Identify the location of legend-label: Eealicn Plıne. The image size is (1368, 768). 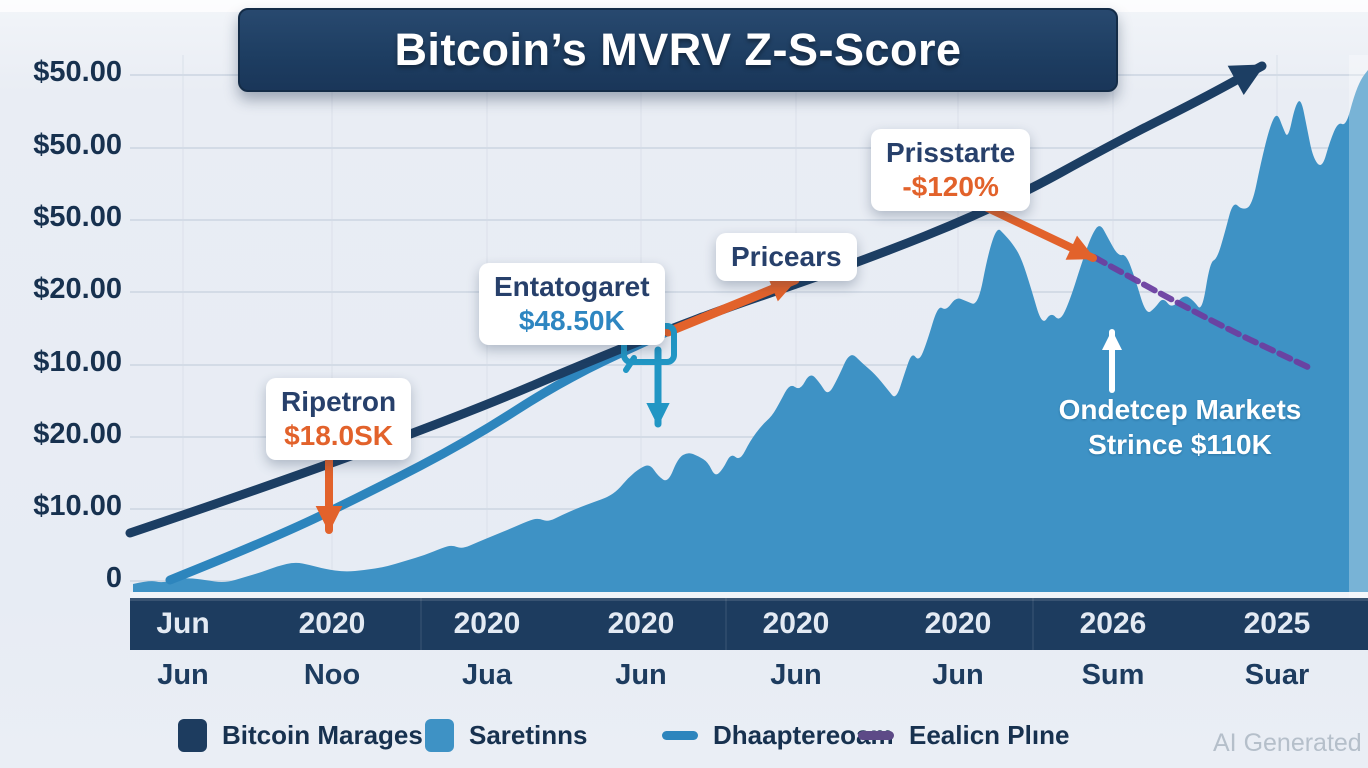
(989, 734).